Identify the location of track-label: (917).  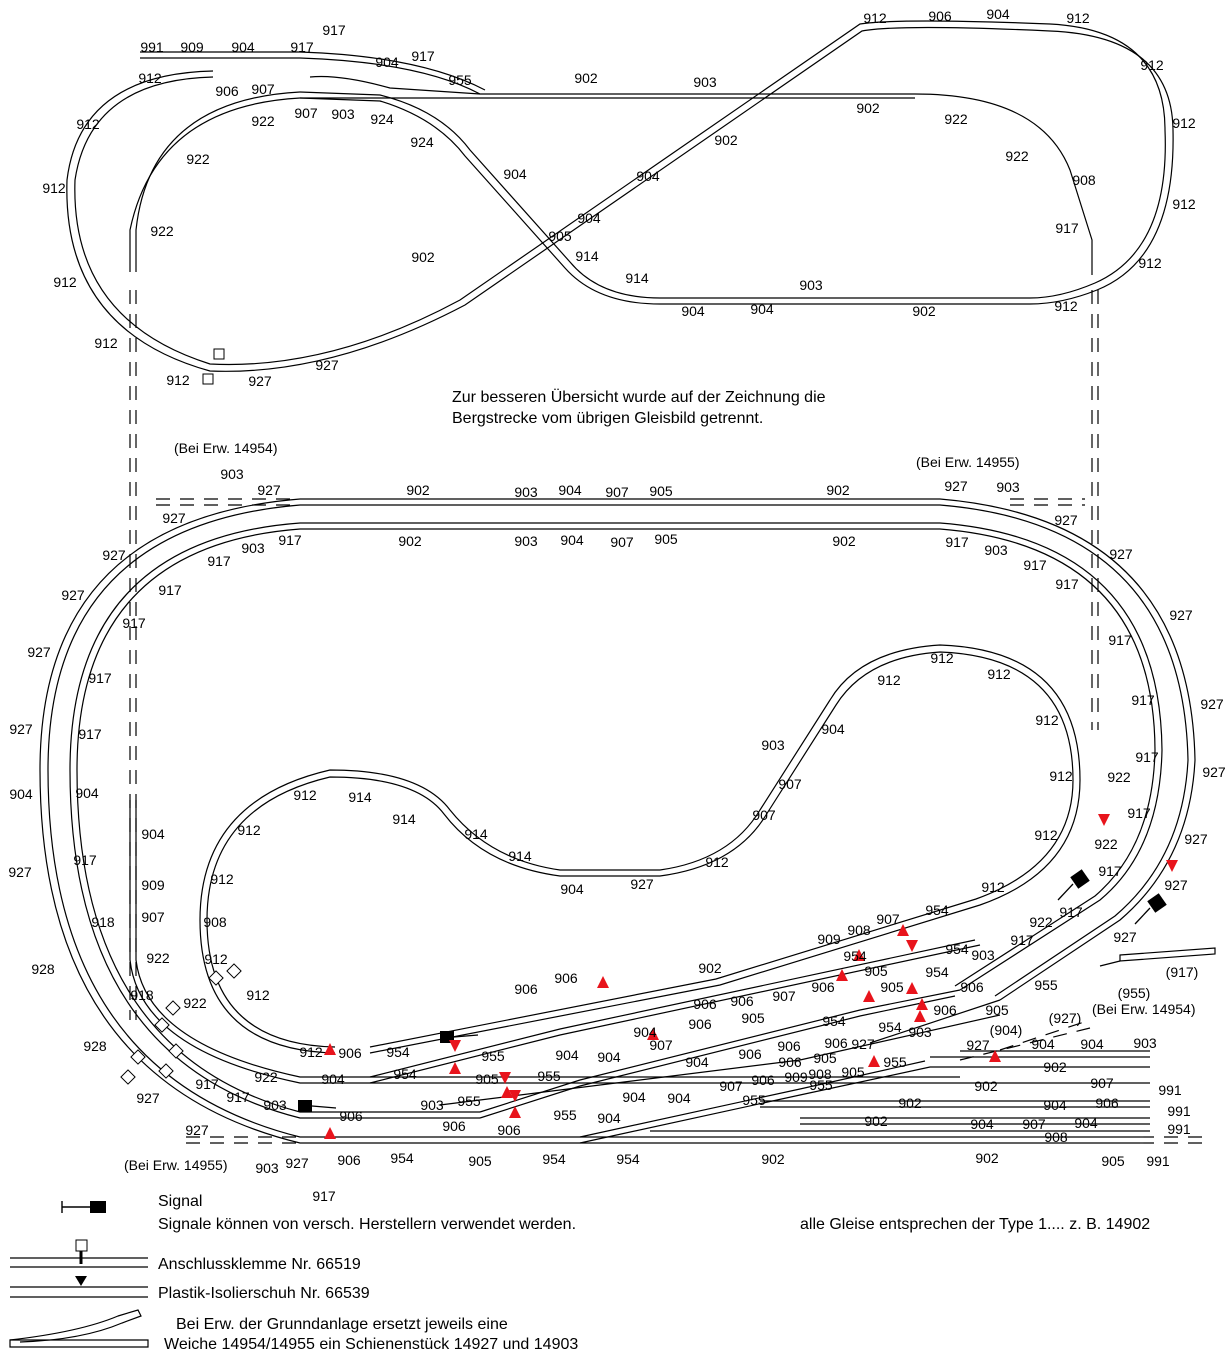
(1182, 972).